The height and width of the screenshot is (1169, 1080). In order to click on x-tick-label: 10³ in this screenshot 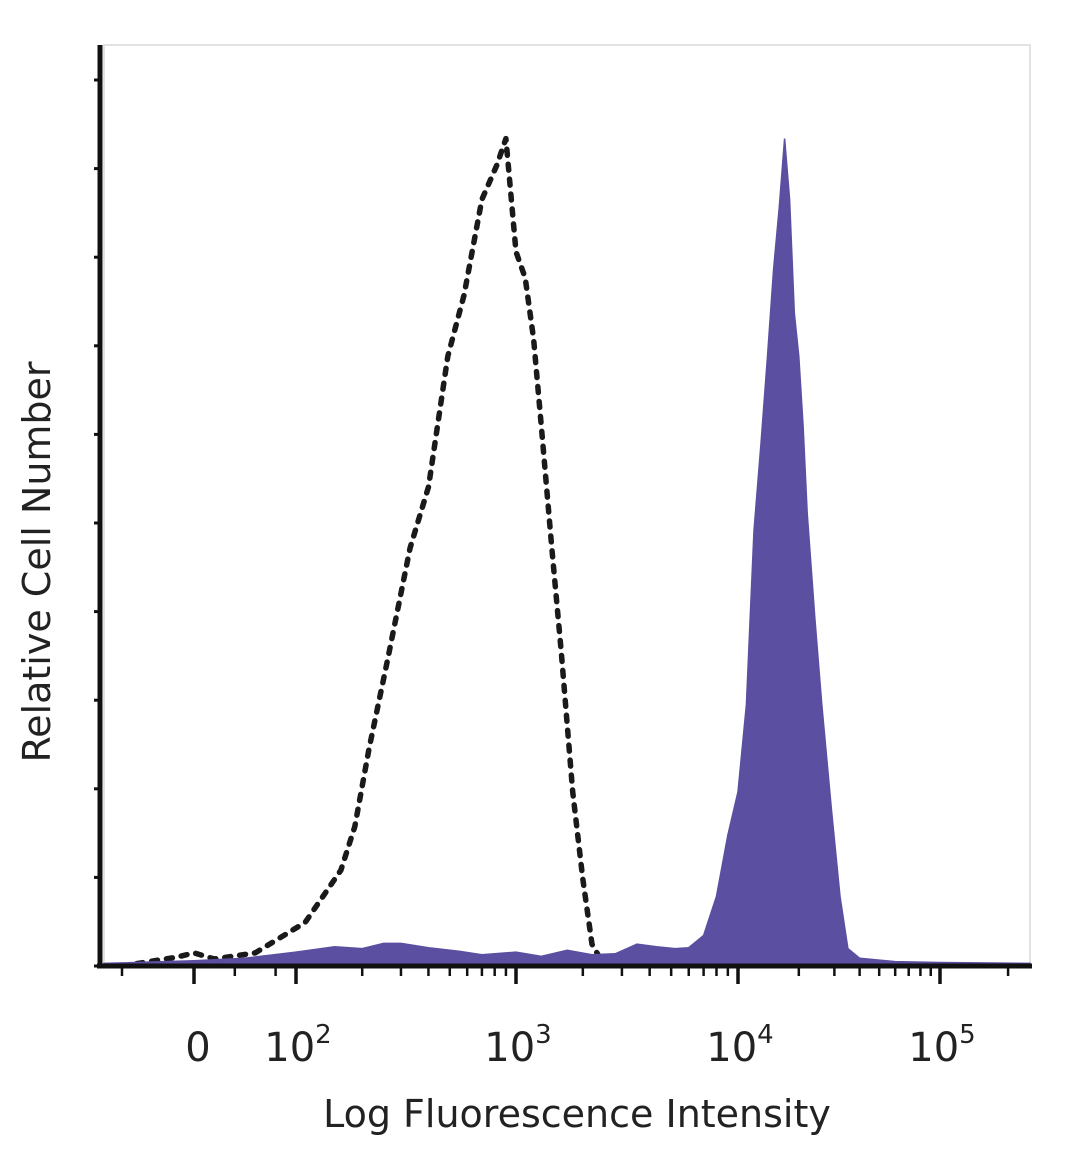, I will do `click(517, 1045)`.